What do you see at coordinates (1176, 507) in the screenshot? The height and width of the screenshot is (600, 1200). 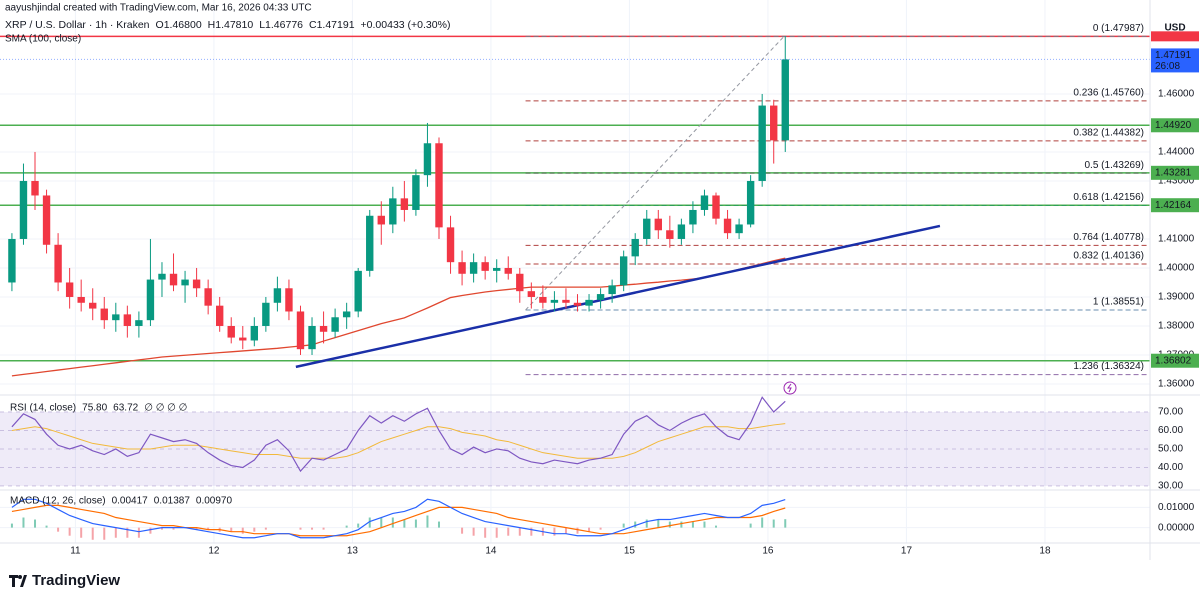 I see `macd-tick-label: 0.01000` at bounding box center [1176, 507].